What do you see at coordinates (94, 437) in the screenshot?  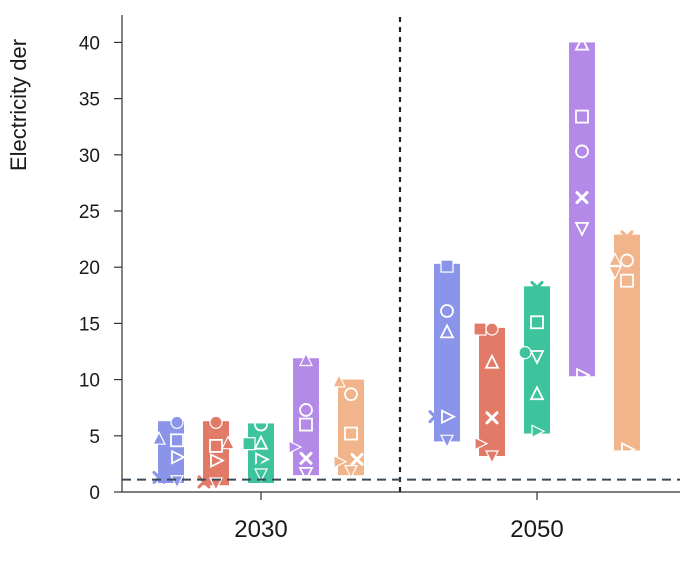 I see `y-tick-label: 5` at bounding box center [94, 437].